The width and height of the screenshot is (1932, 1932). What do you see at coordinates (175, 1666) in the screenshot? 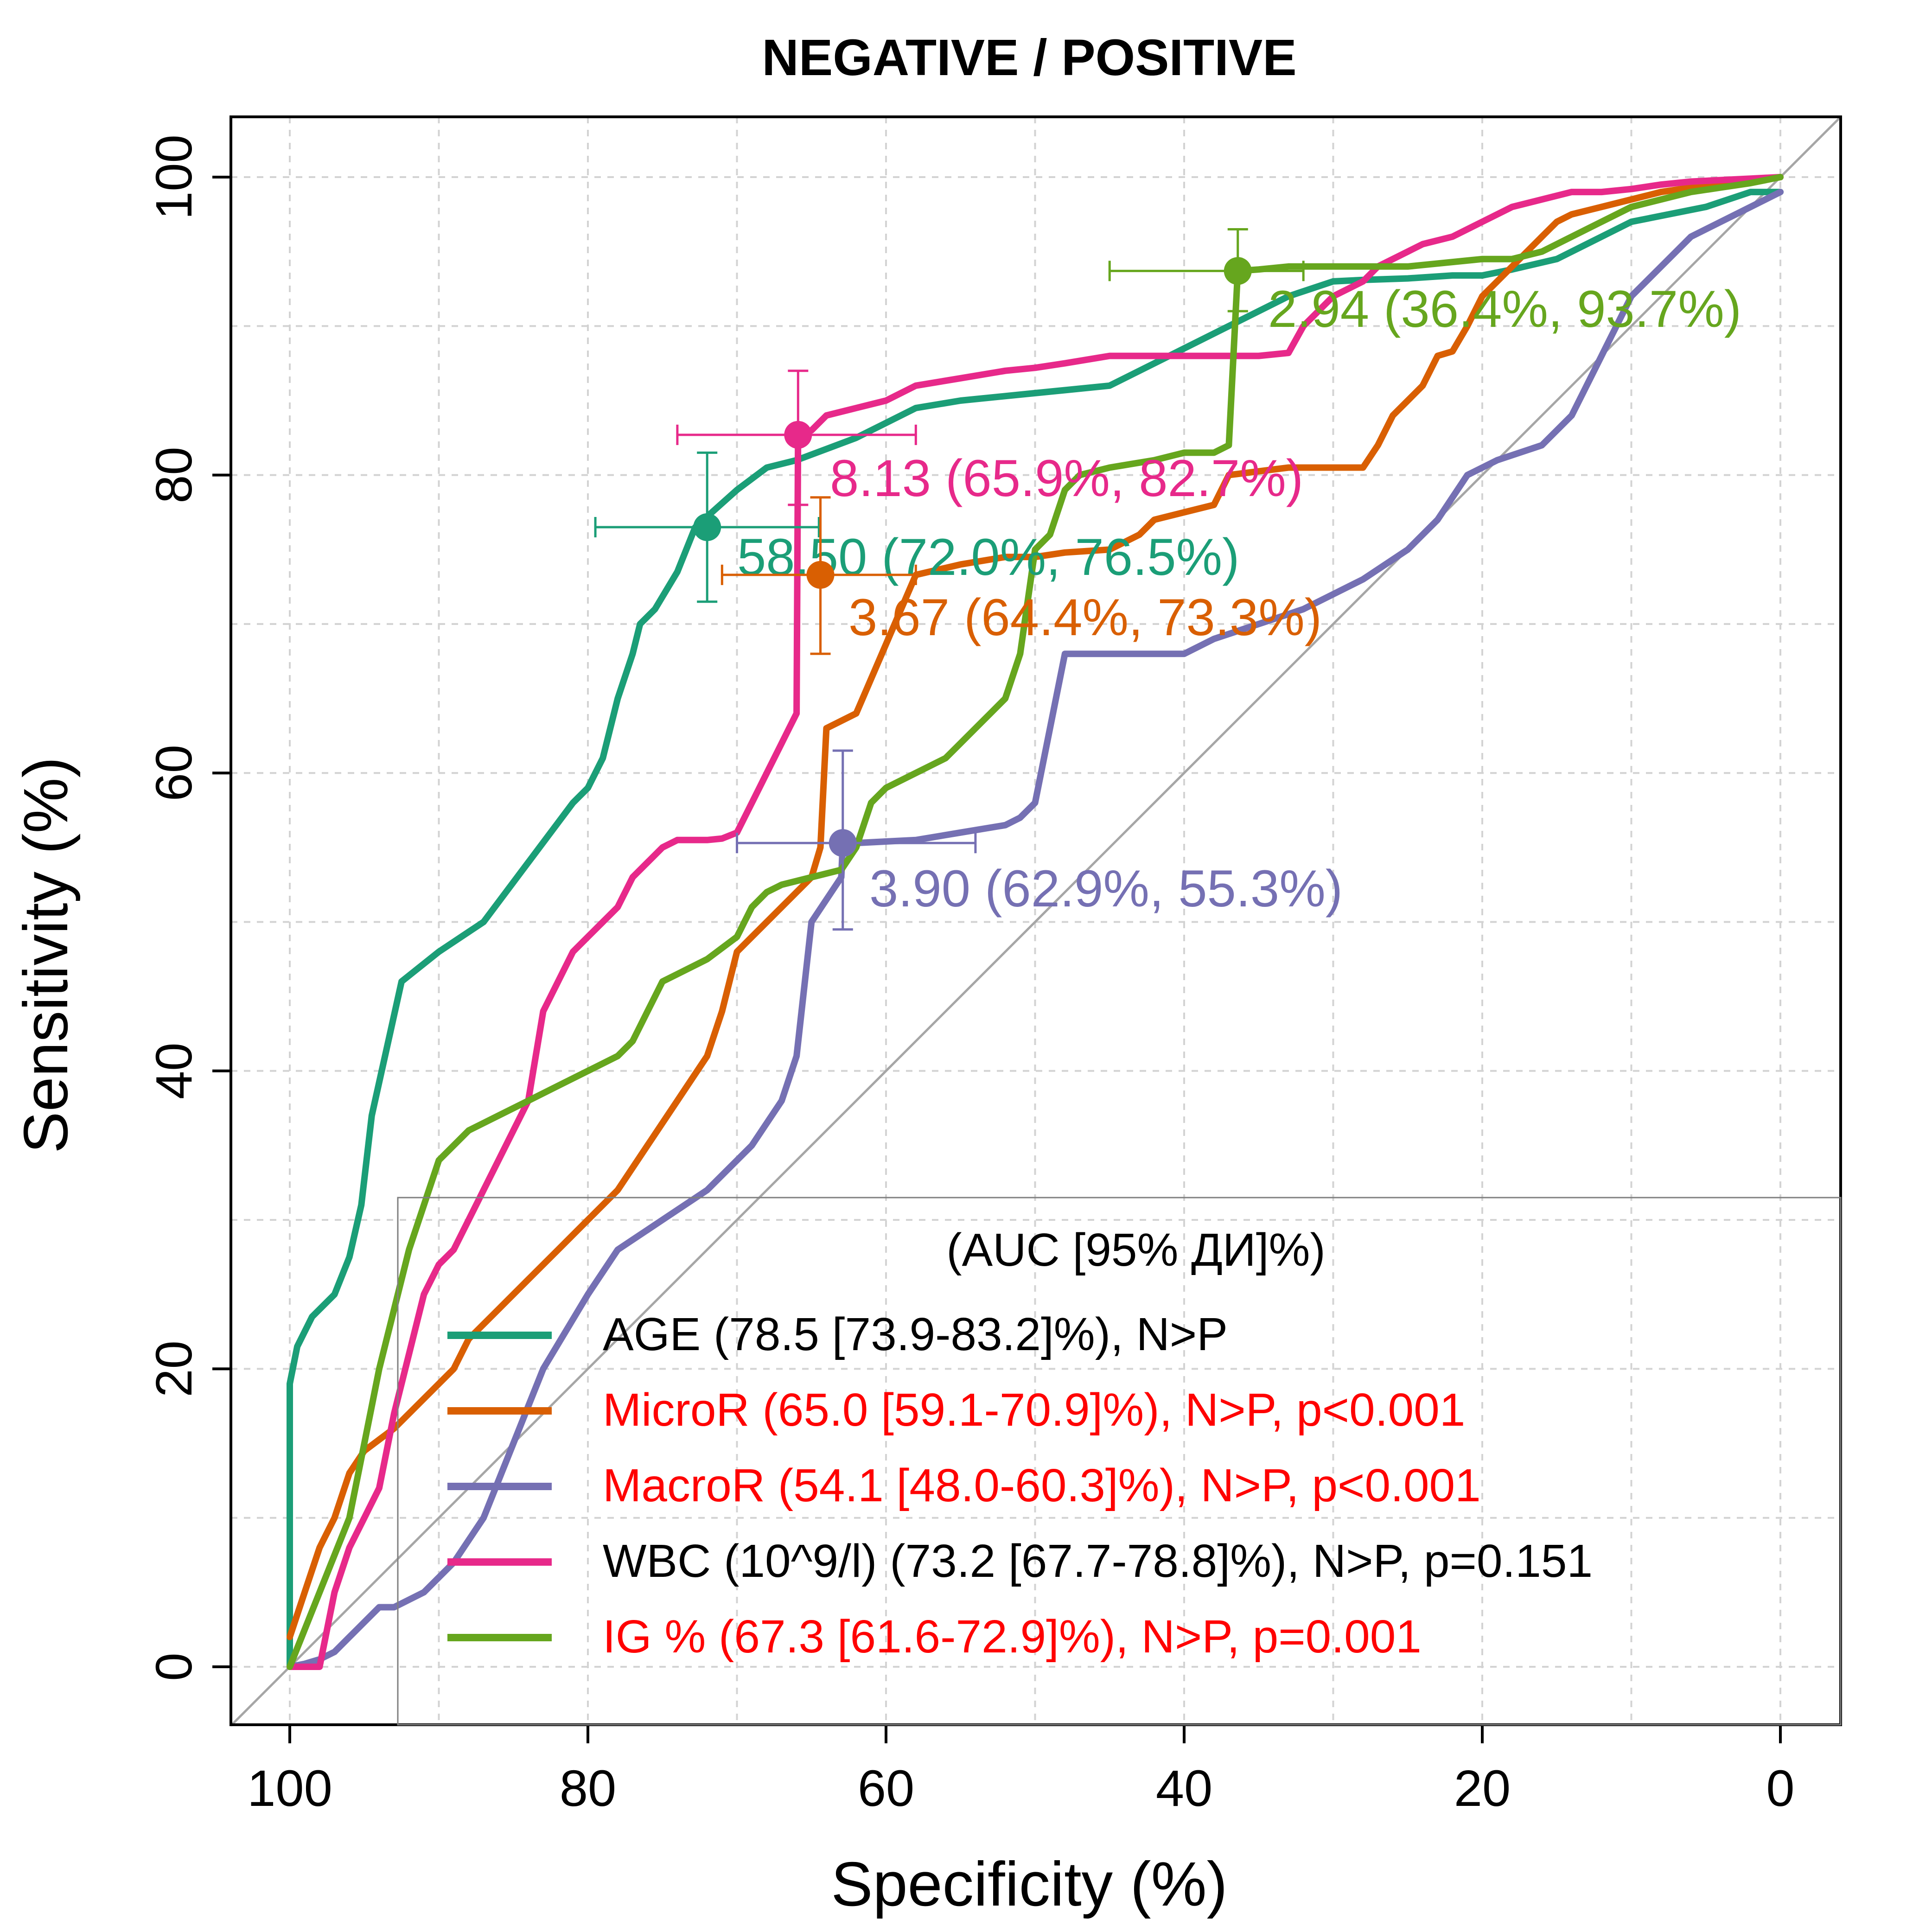
I see `y-tick-label: 0` at bounding box center [175, 1666].